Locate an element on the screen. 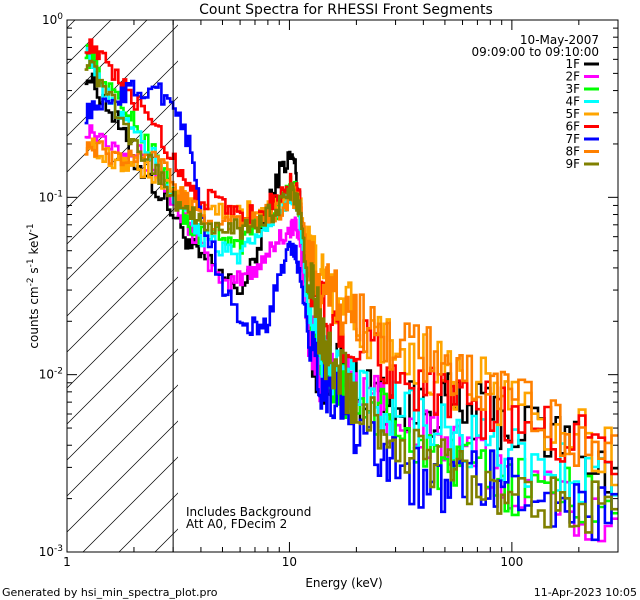 The width and height of the screenshot is (640, 600). legend-label-8F: 8F is located at coordinates (572, 152).